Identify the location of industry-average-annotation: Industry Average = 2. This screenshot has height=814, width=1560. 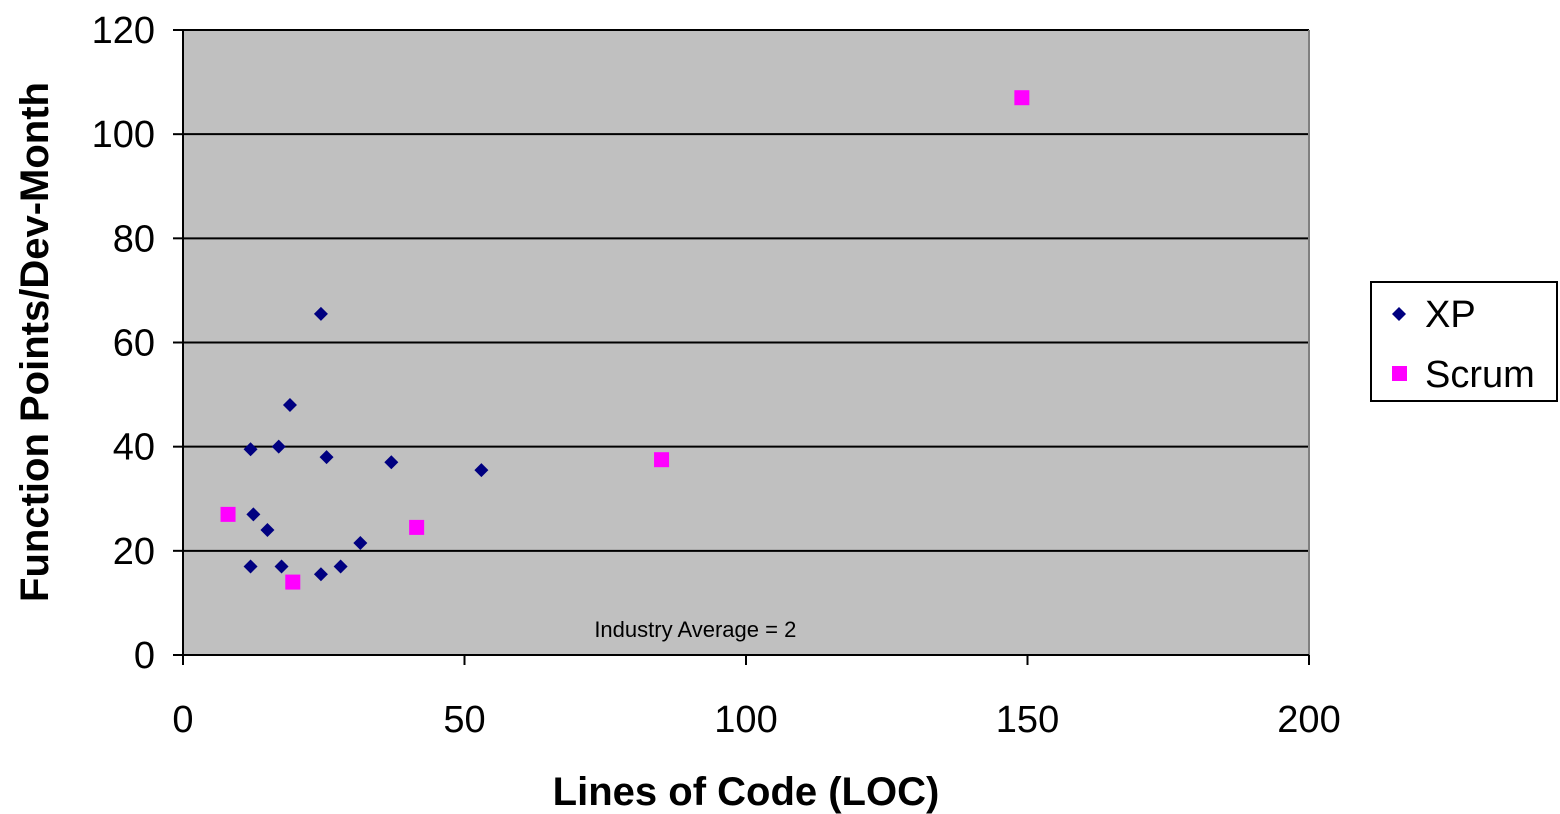
(695, 629).